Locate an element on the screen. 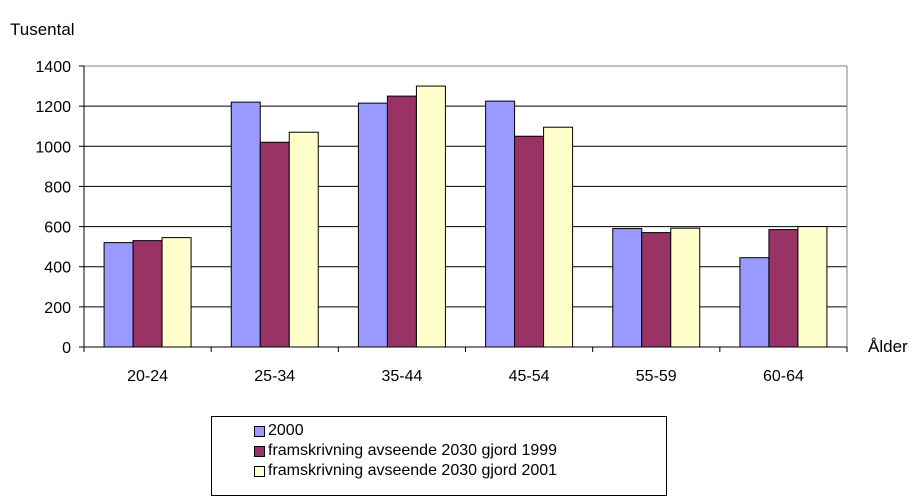 This screenshot has width=923, height=496. legend-item-gjord-2001: framskrivning avseende 2030 gjord 2001 is located at coordinates (405, 471).